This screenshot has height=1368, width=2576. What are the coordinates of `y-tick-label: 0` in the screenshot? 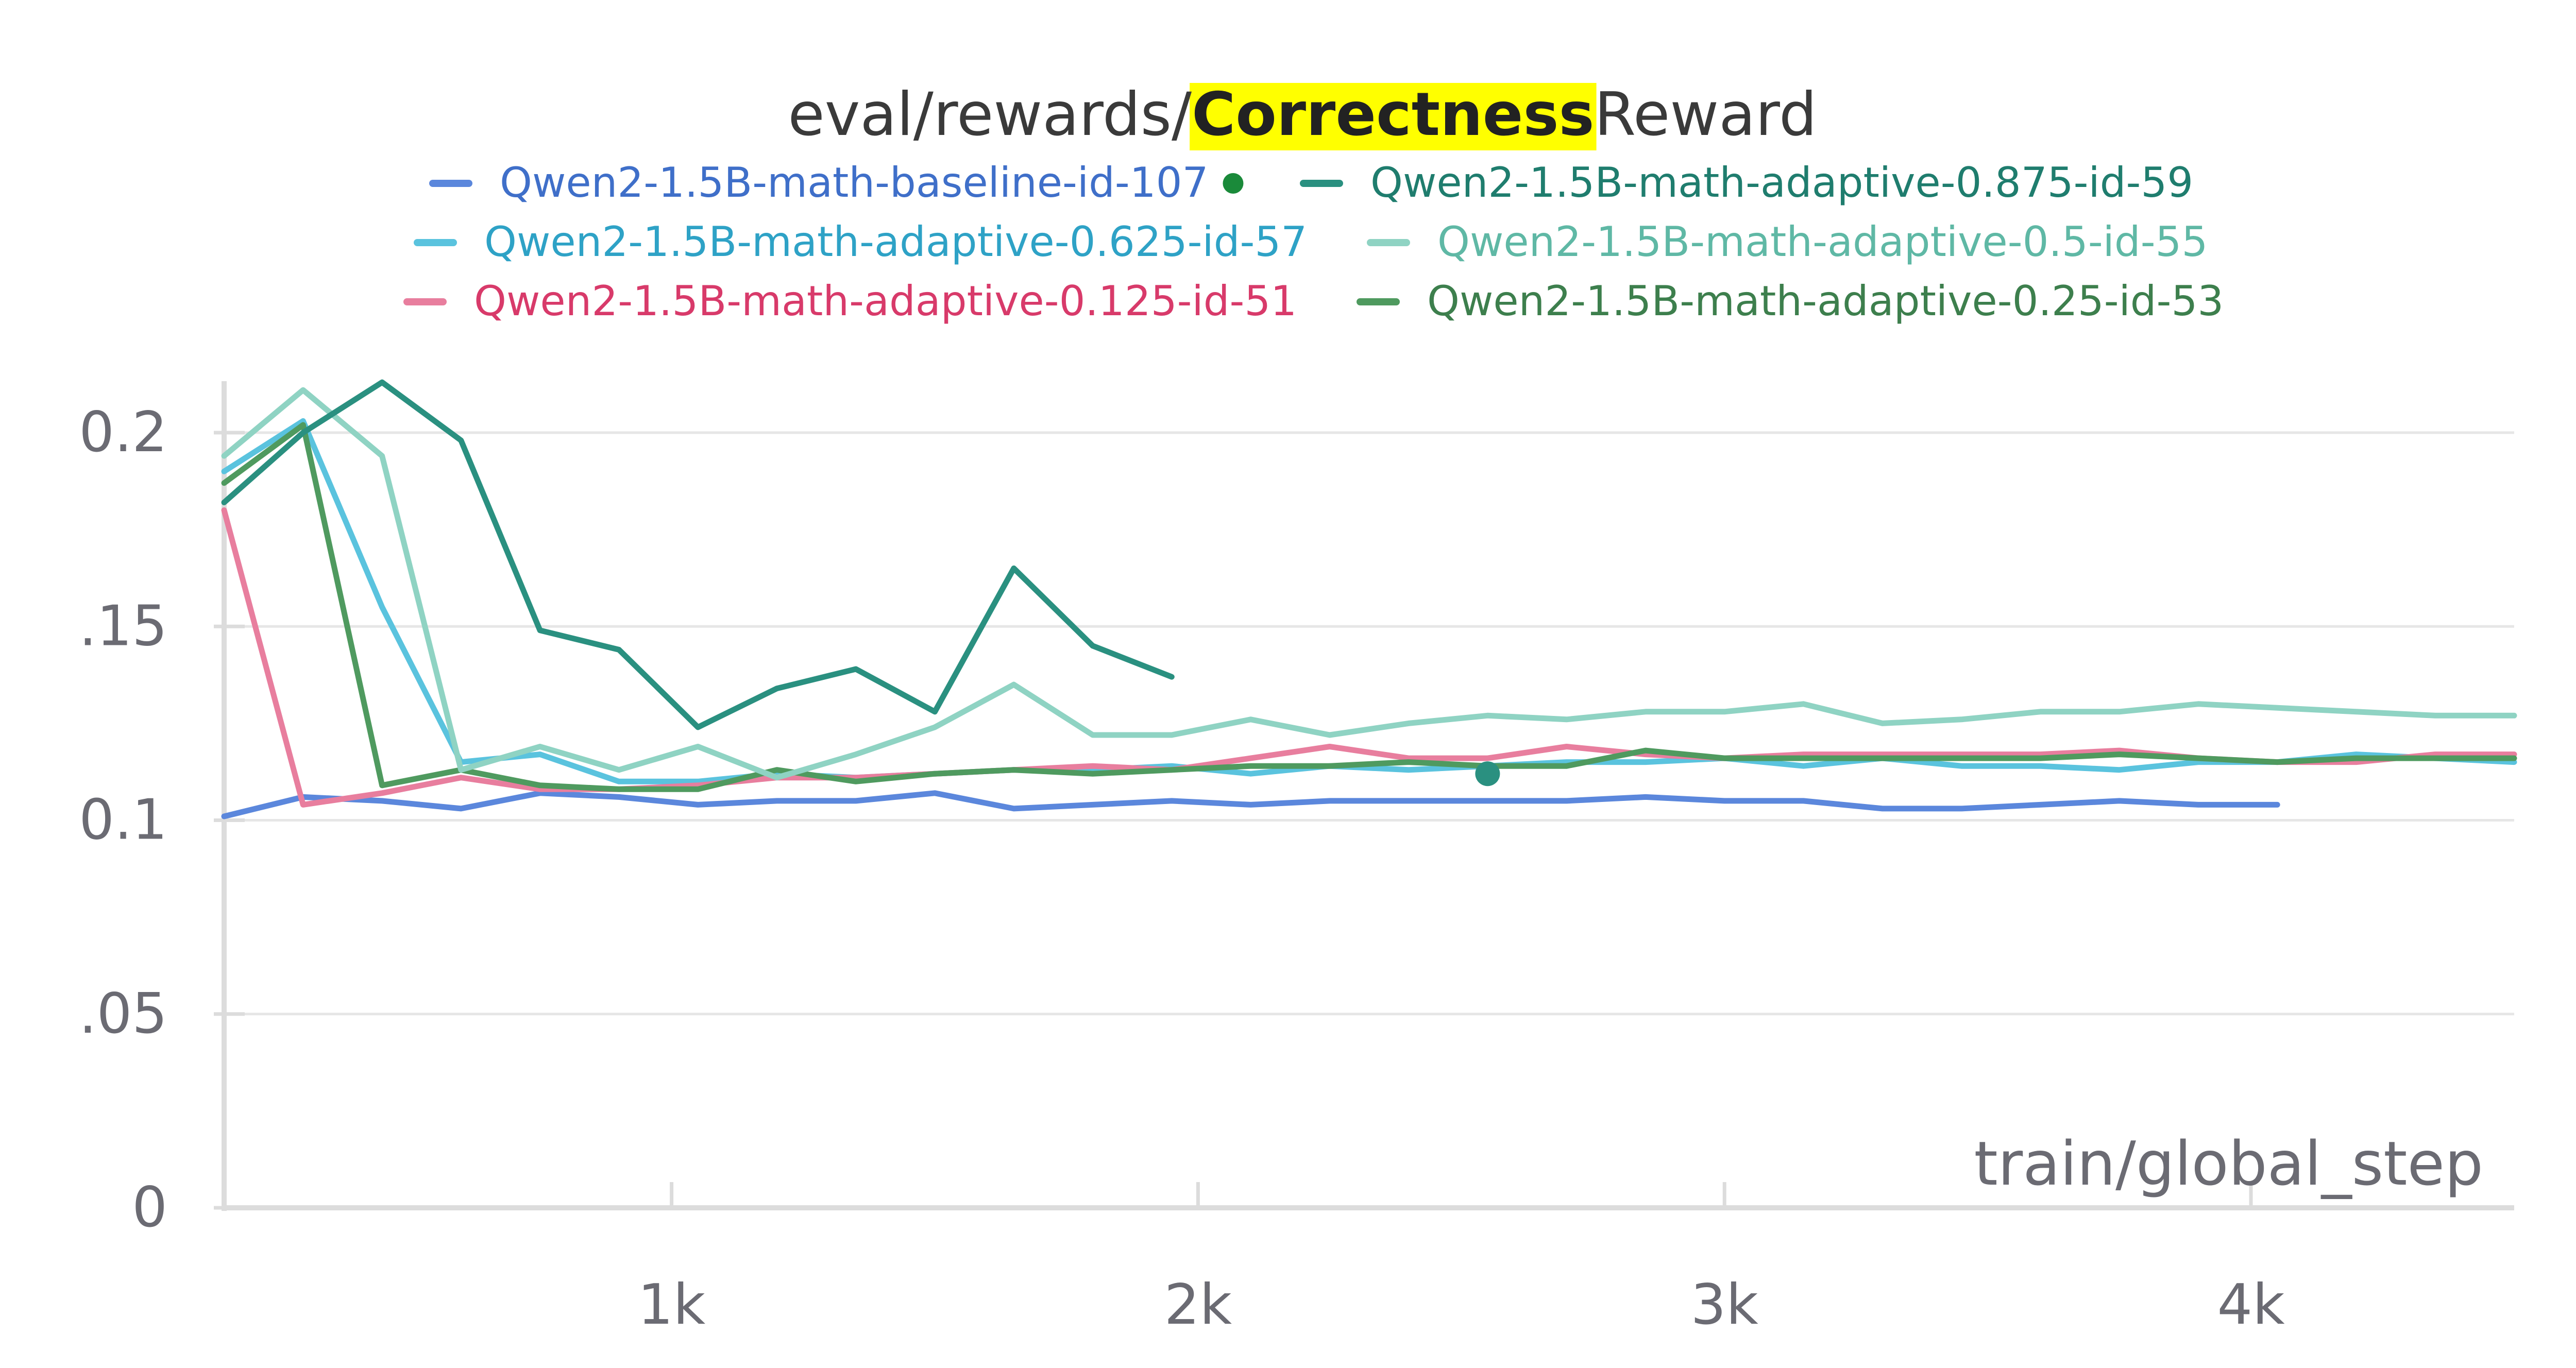 It's located at (149, 1207).